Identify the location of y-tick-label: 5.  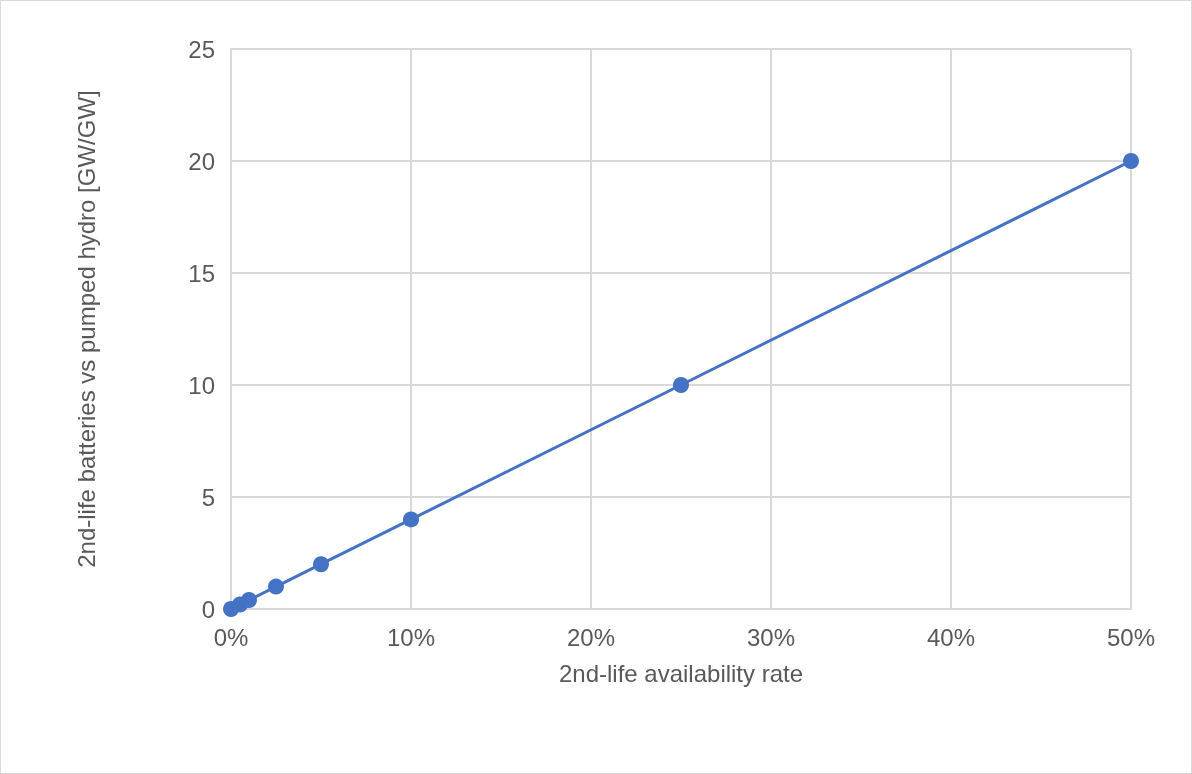
(208, 497).